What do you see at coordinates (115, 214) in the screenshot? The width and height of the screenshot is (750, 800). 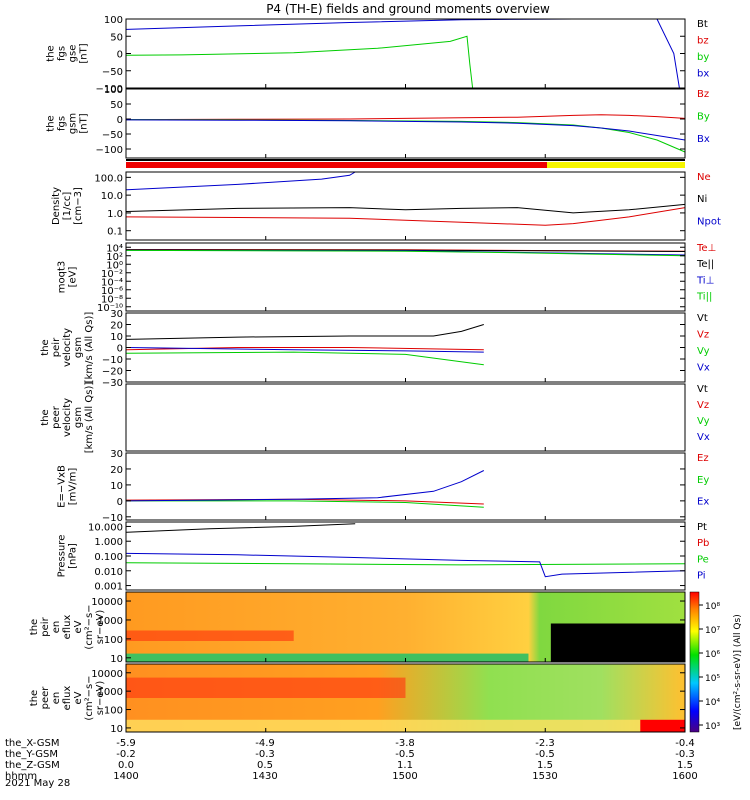 I see `y-tick-label: 1.0` at bounding box center [115, 214].